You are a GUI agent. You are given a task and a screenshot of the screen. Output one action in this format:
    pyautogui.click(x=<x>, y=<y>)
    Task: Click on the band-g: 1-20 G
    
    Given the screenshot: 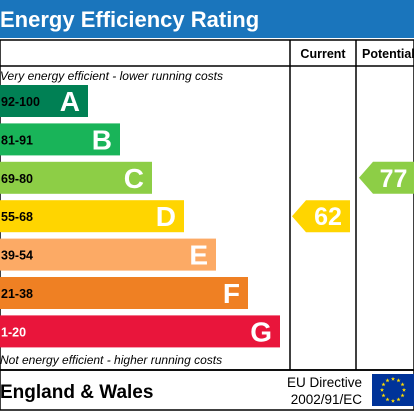 What is the action you would take?
    pyautogui.click(x=140, y=331)
    